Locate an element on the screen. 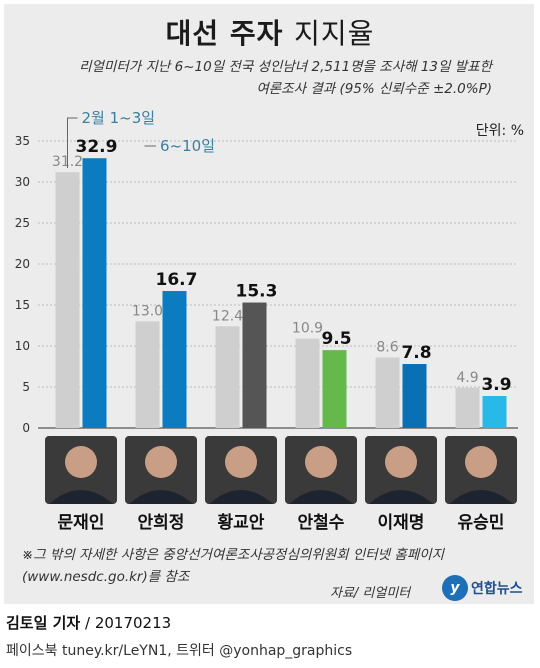 Image resolution: width=540 pixels, height=668 pixels. logo-mark-icon: y is located at coordinates (455, 588).